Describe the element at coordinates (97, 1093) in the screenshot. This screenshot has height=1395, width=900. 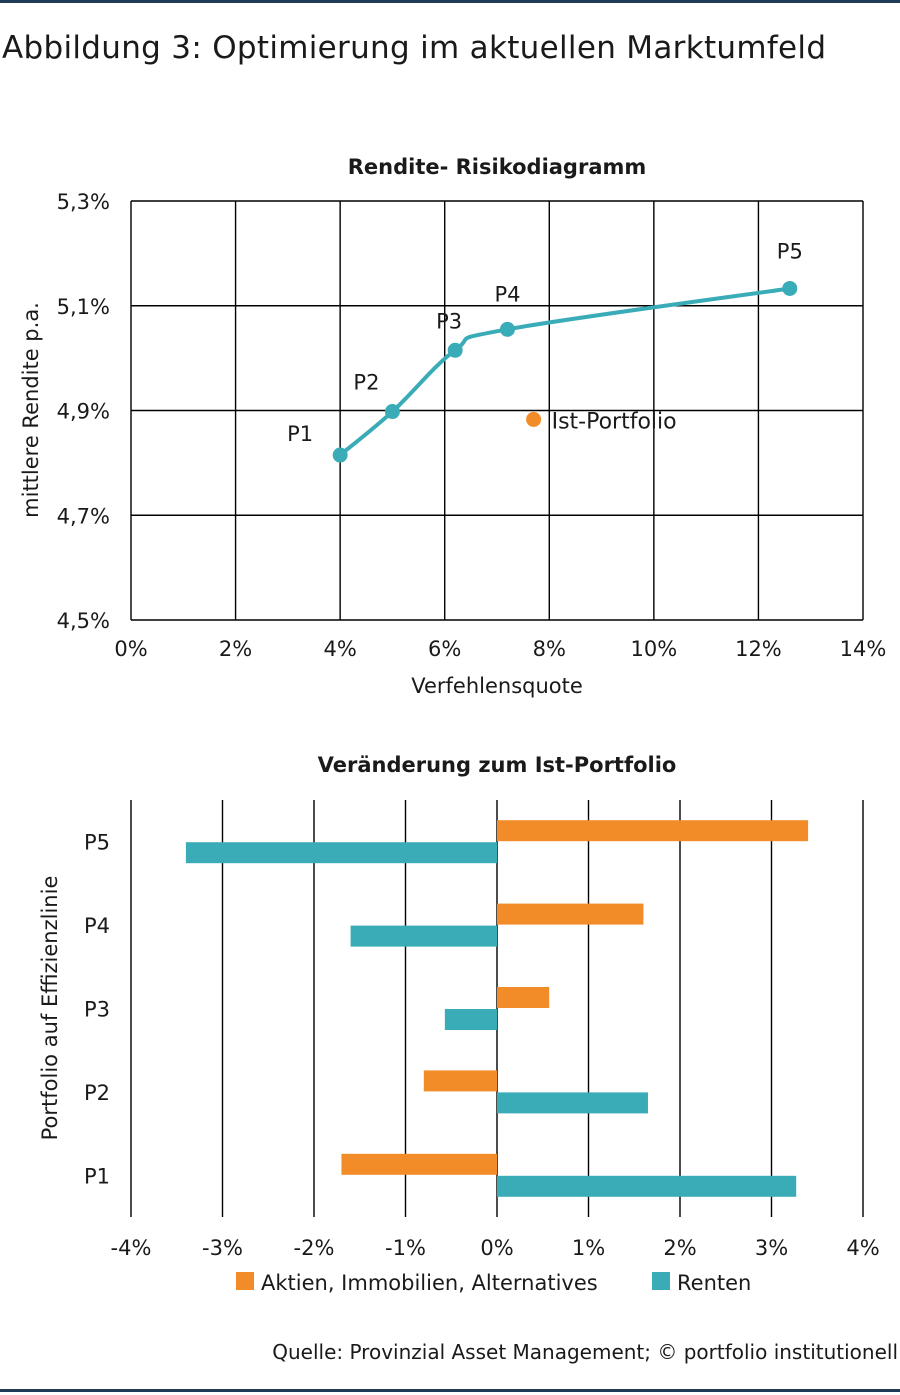
I see `change-chart-category-label: P2` at that location.